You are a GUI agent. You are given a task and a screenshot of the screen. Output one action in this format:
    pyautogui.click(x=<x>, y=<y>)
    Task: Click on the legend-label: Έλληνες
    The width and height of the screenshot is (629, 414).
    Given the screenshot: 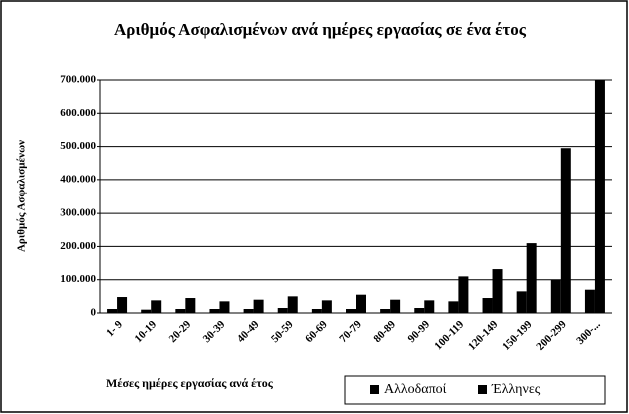 What is the action you would take?
    pyautogui.click(x=516, y=389)
    